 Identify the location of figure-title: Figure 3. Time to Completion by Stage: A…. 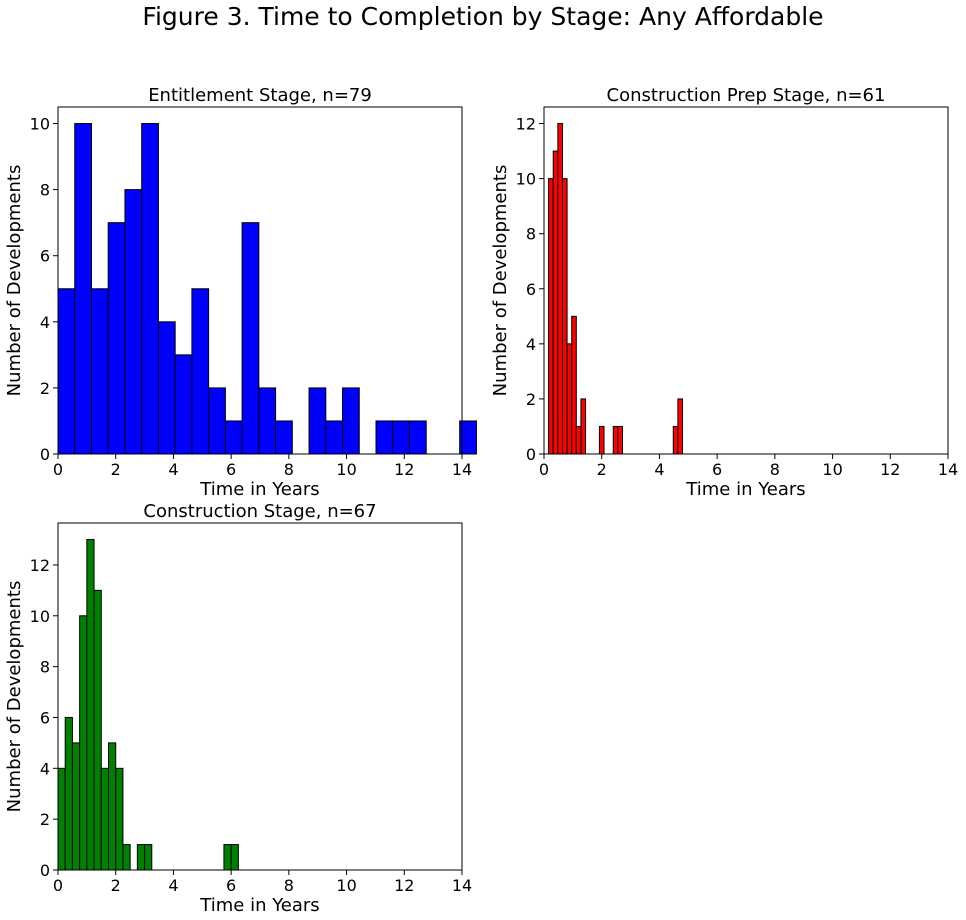
(483, 16).